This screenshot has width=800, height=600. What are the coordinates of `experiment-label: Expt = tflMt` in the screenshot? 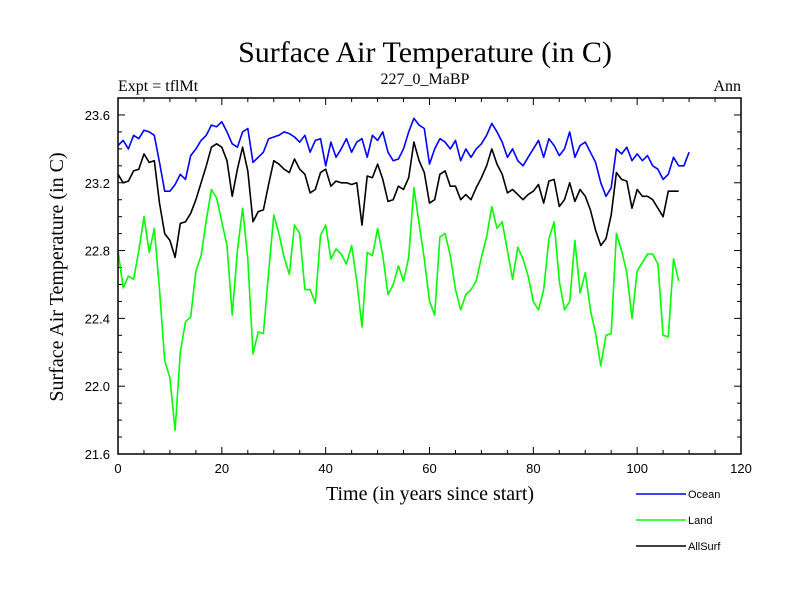 It's located at (158, 86).